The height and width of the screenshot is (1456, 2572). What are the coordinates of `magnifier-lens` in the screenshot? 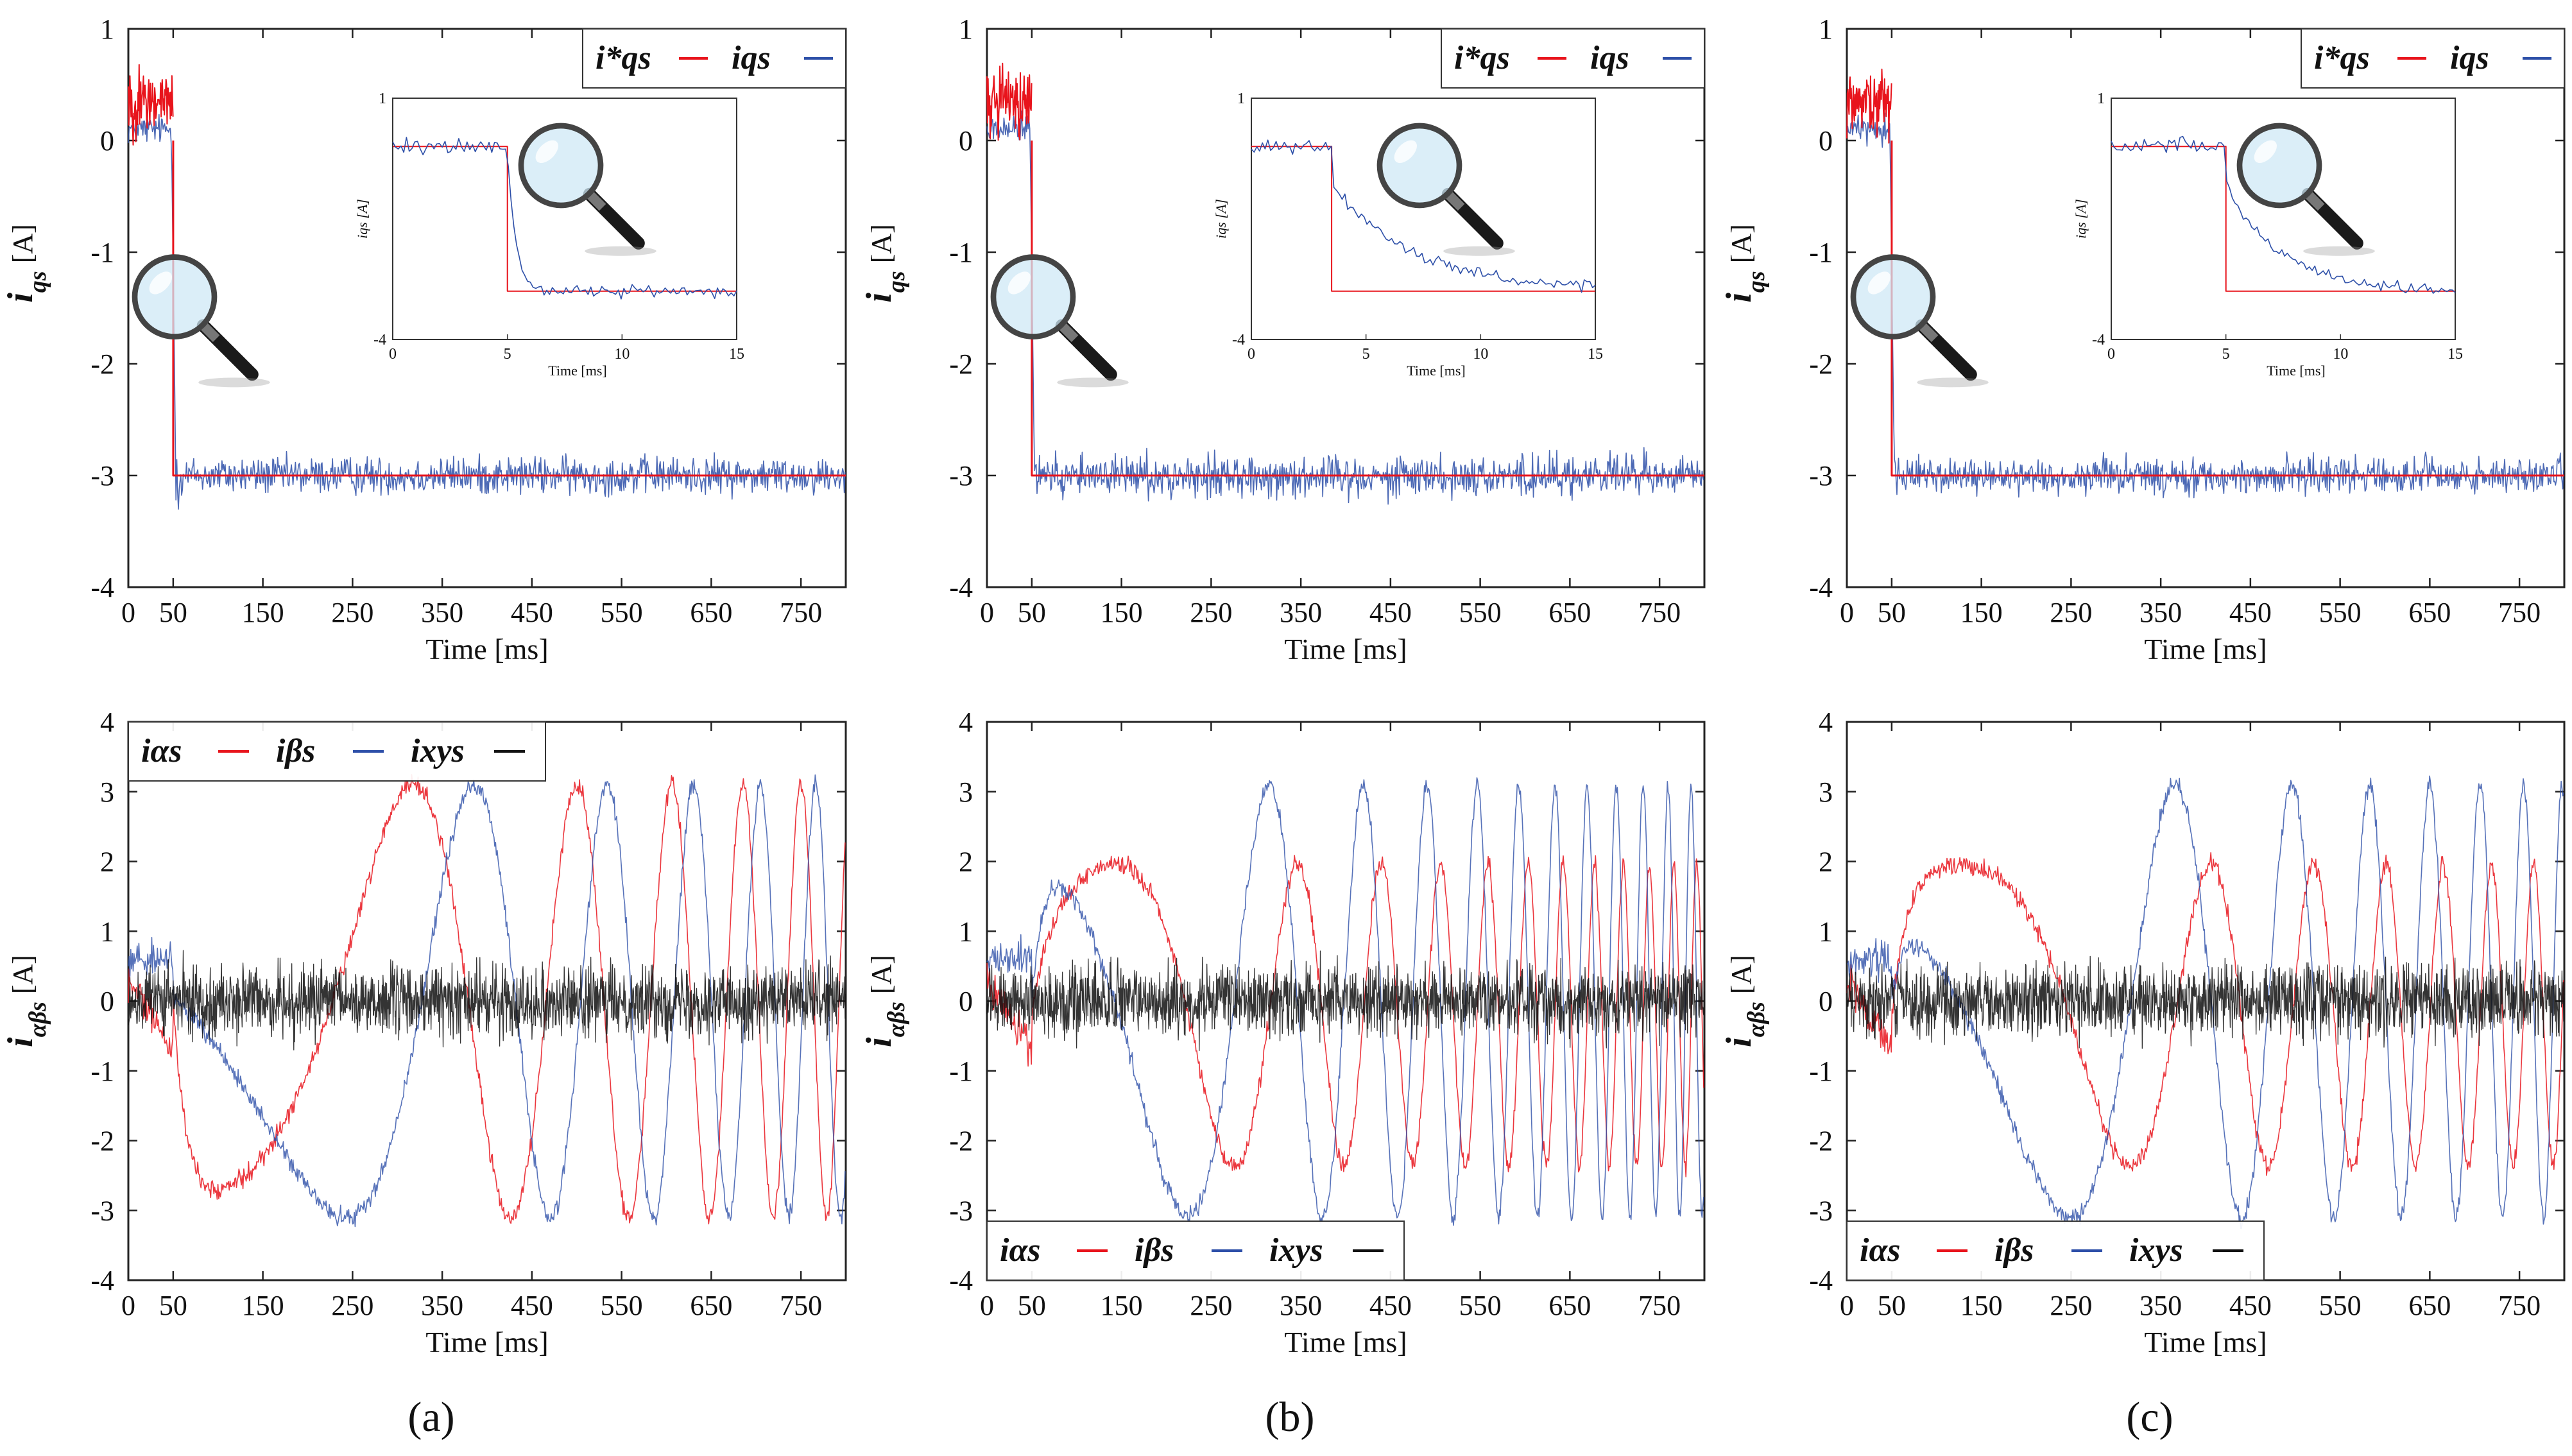 It's located at (2279, 166).